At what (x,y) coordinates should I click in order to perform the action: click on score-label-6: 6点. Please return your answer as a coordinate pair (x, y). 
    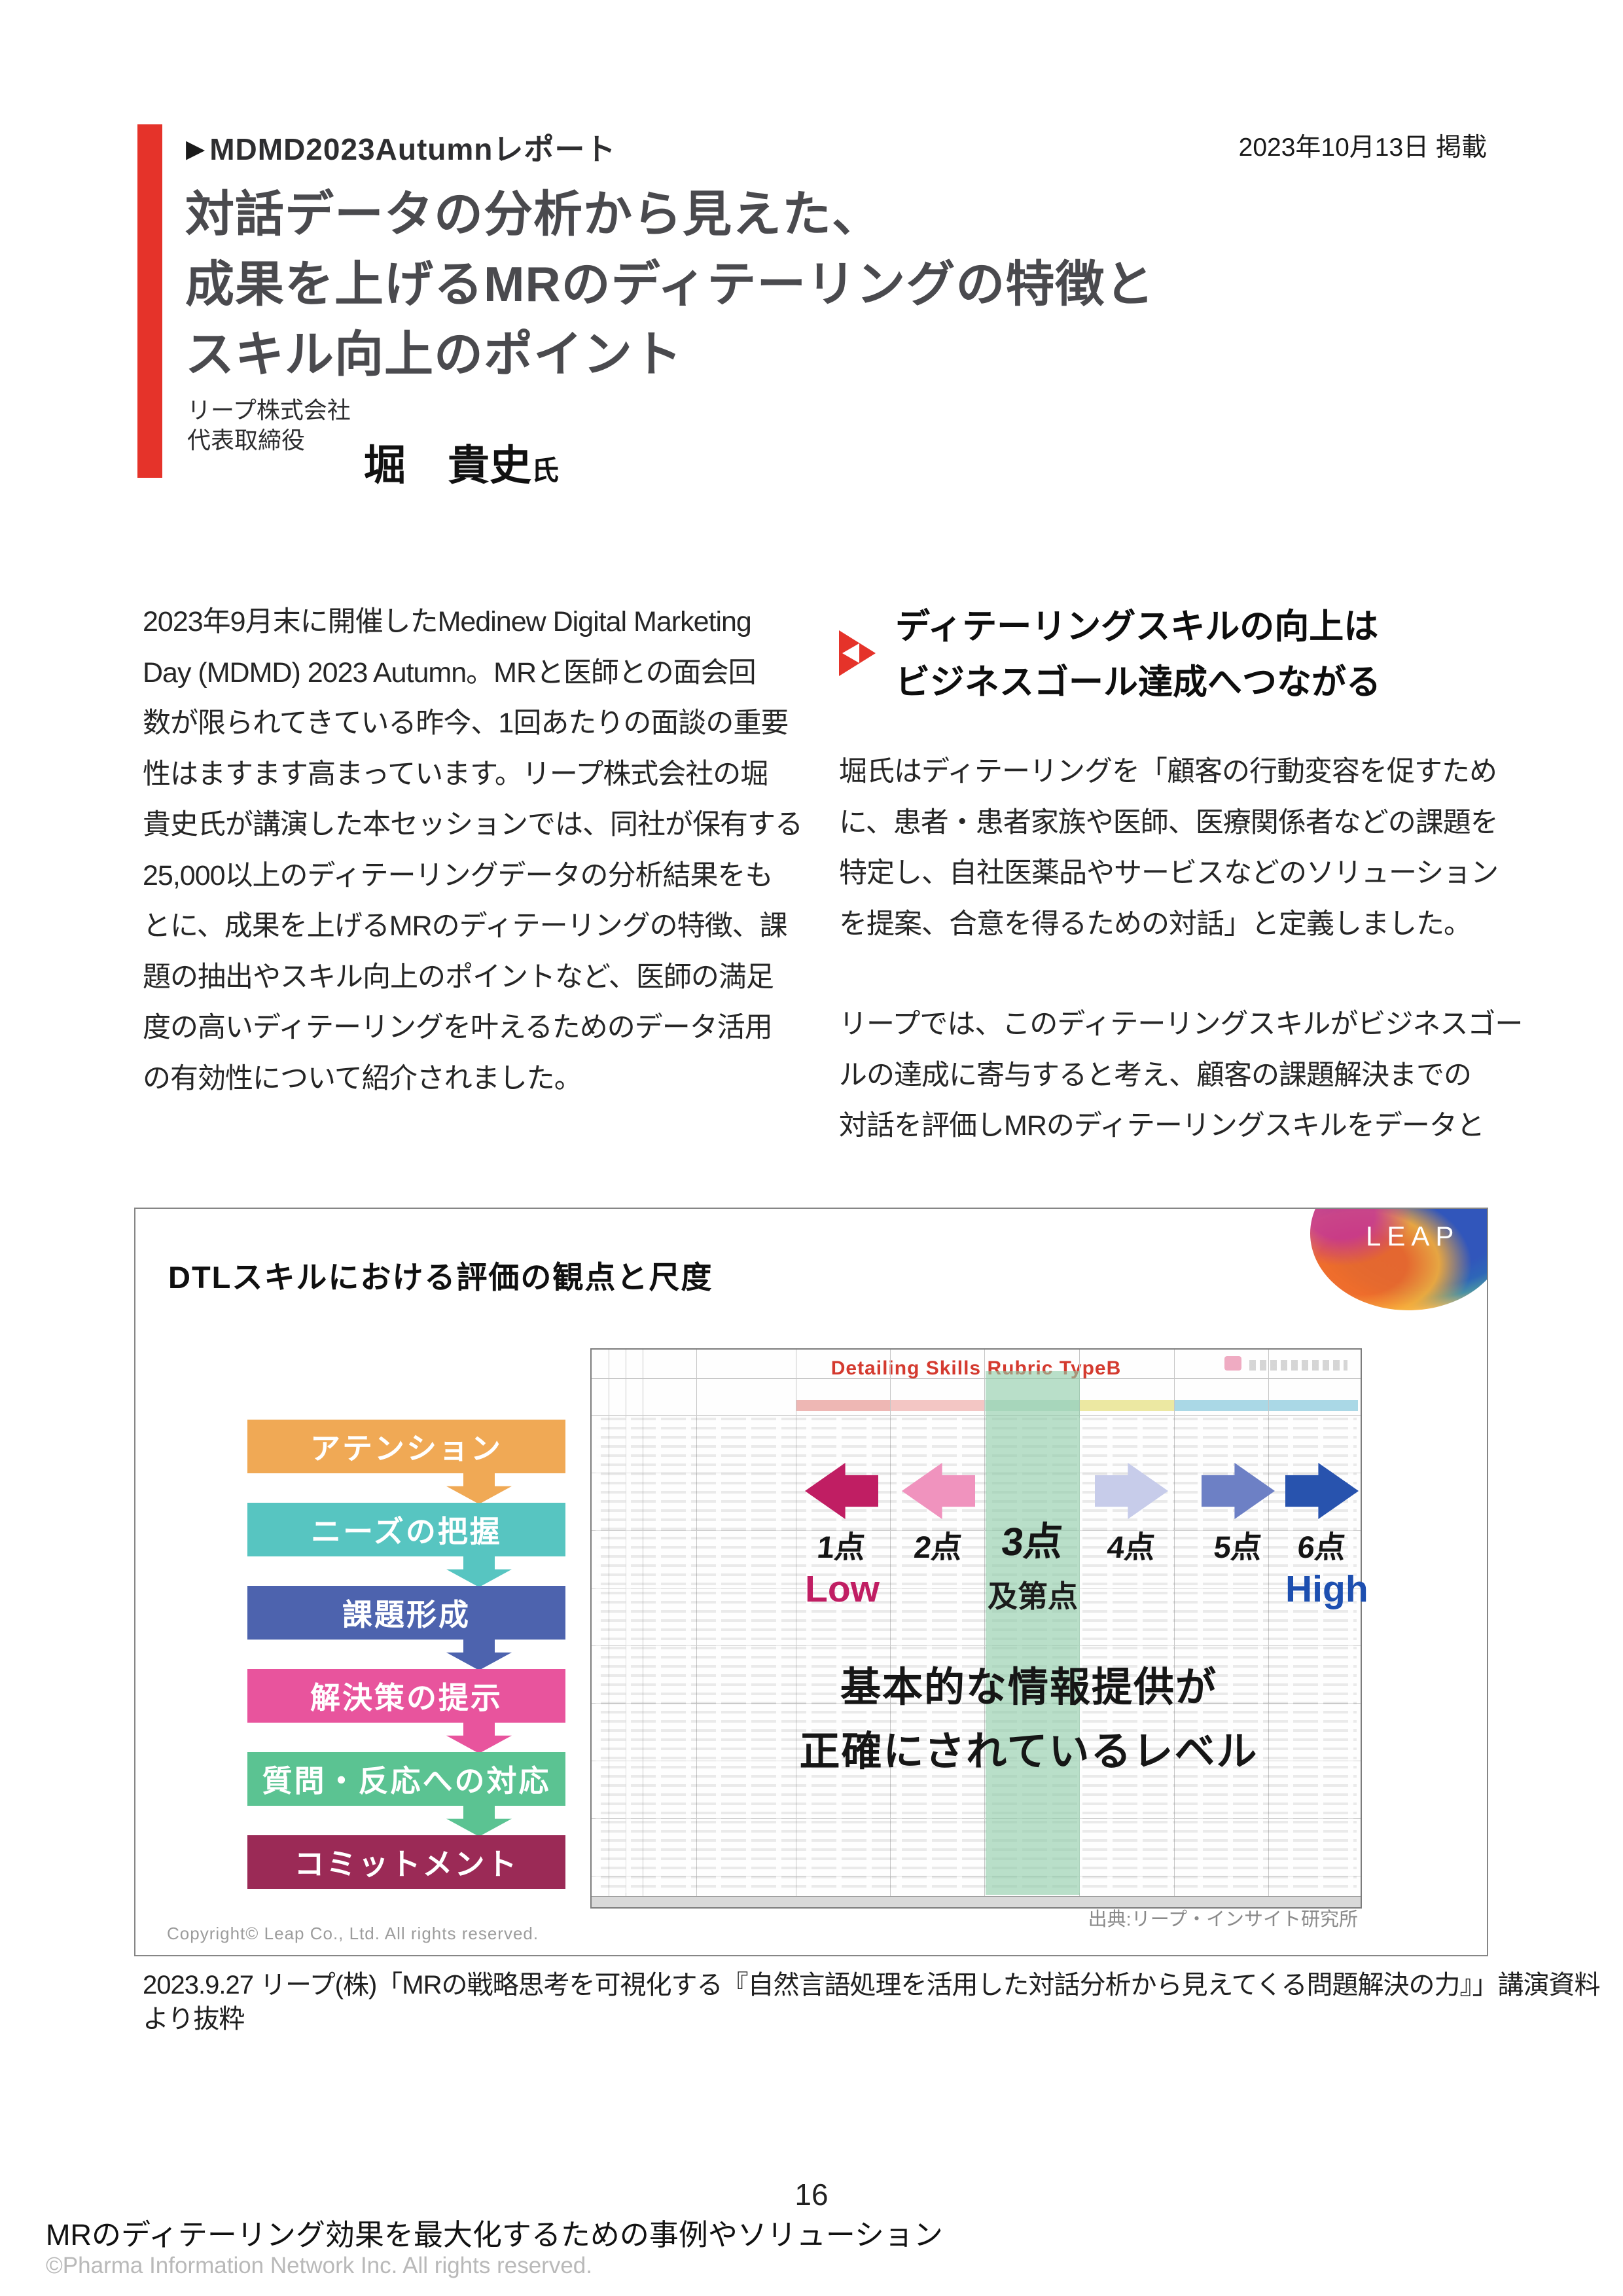
    Looking at the image, I should click on (1322, 1547).